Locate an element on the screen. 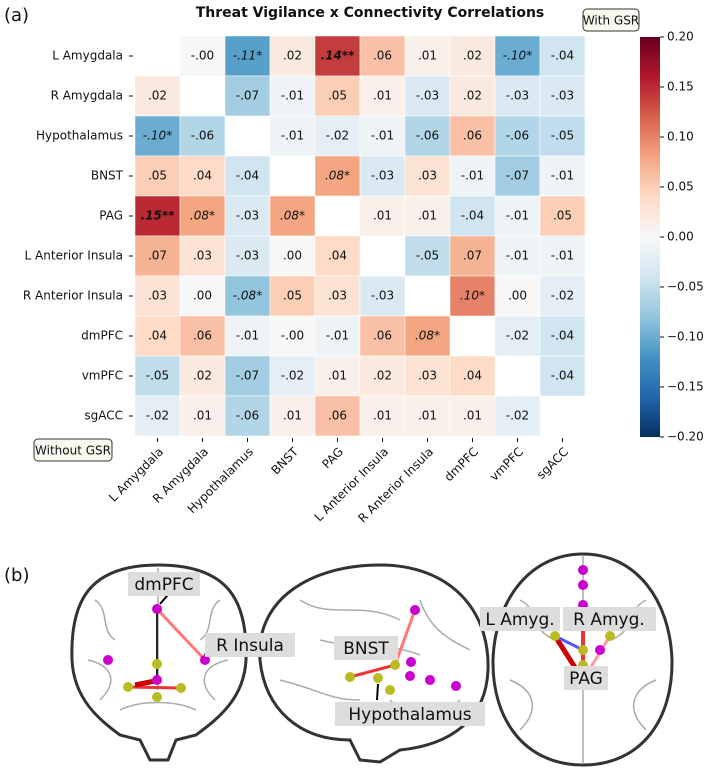 This screenshot has width=709, height=770. cell-label: -.08* is located at coordinates (247, 296).